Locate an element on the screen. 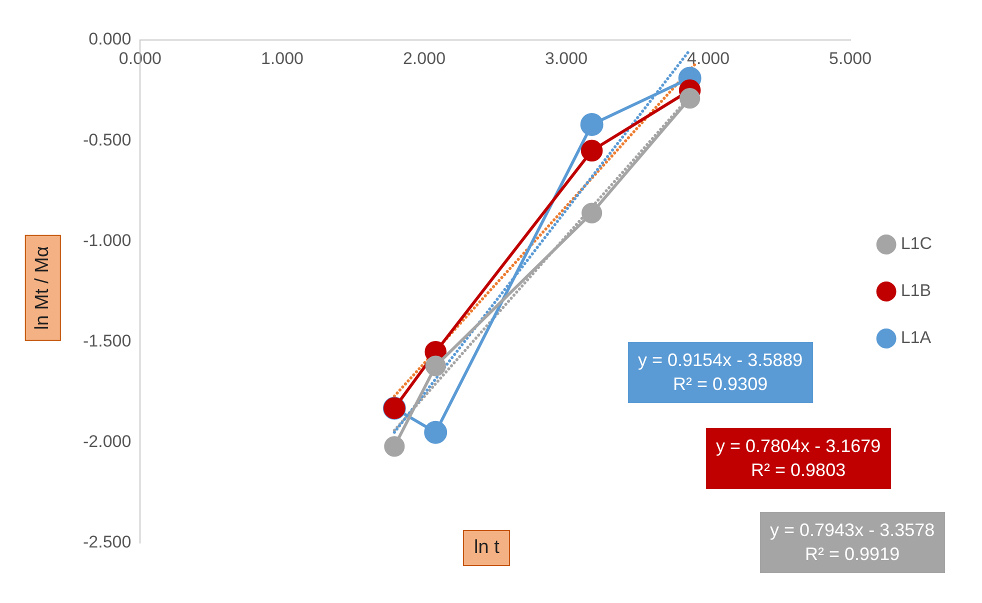 This screenshot has height=603, width=982. legend-label: L1B is located at coordinates (916, 290).